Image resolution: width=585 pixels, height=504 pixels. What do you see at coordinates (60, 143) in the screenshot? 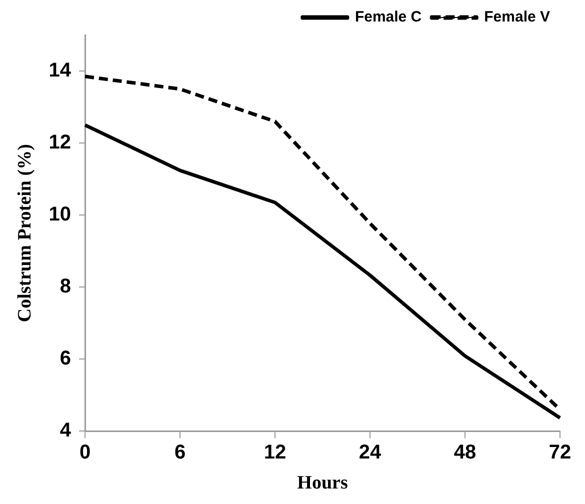
I see `y-tick-label: 12` at bounding box center [60, 143].